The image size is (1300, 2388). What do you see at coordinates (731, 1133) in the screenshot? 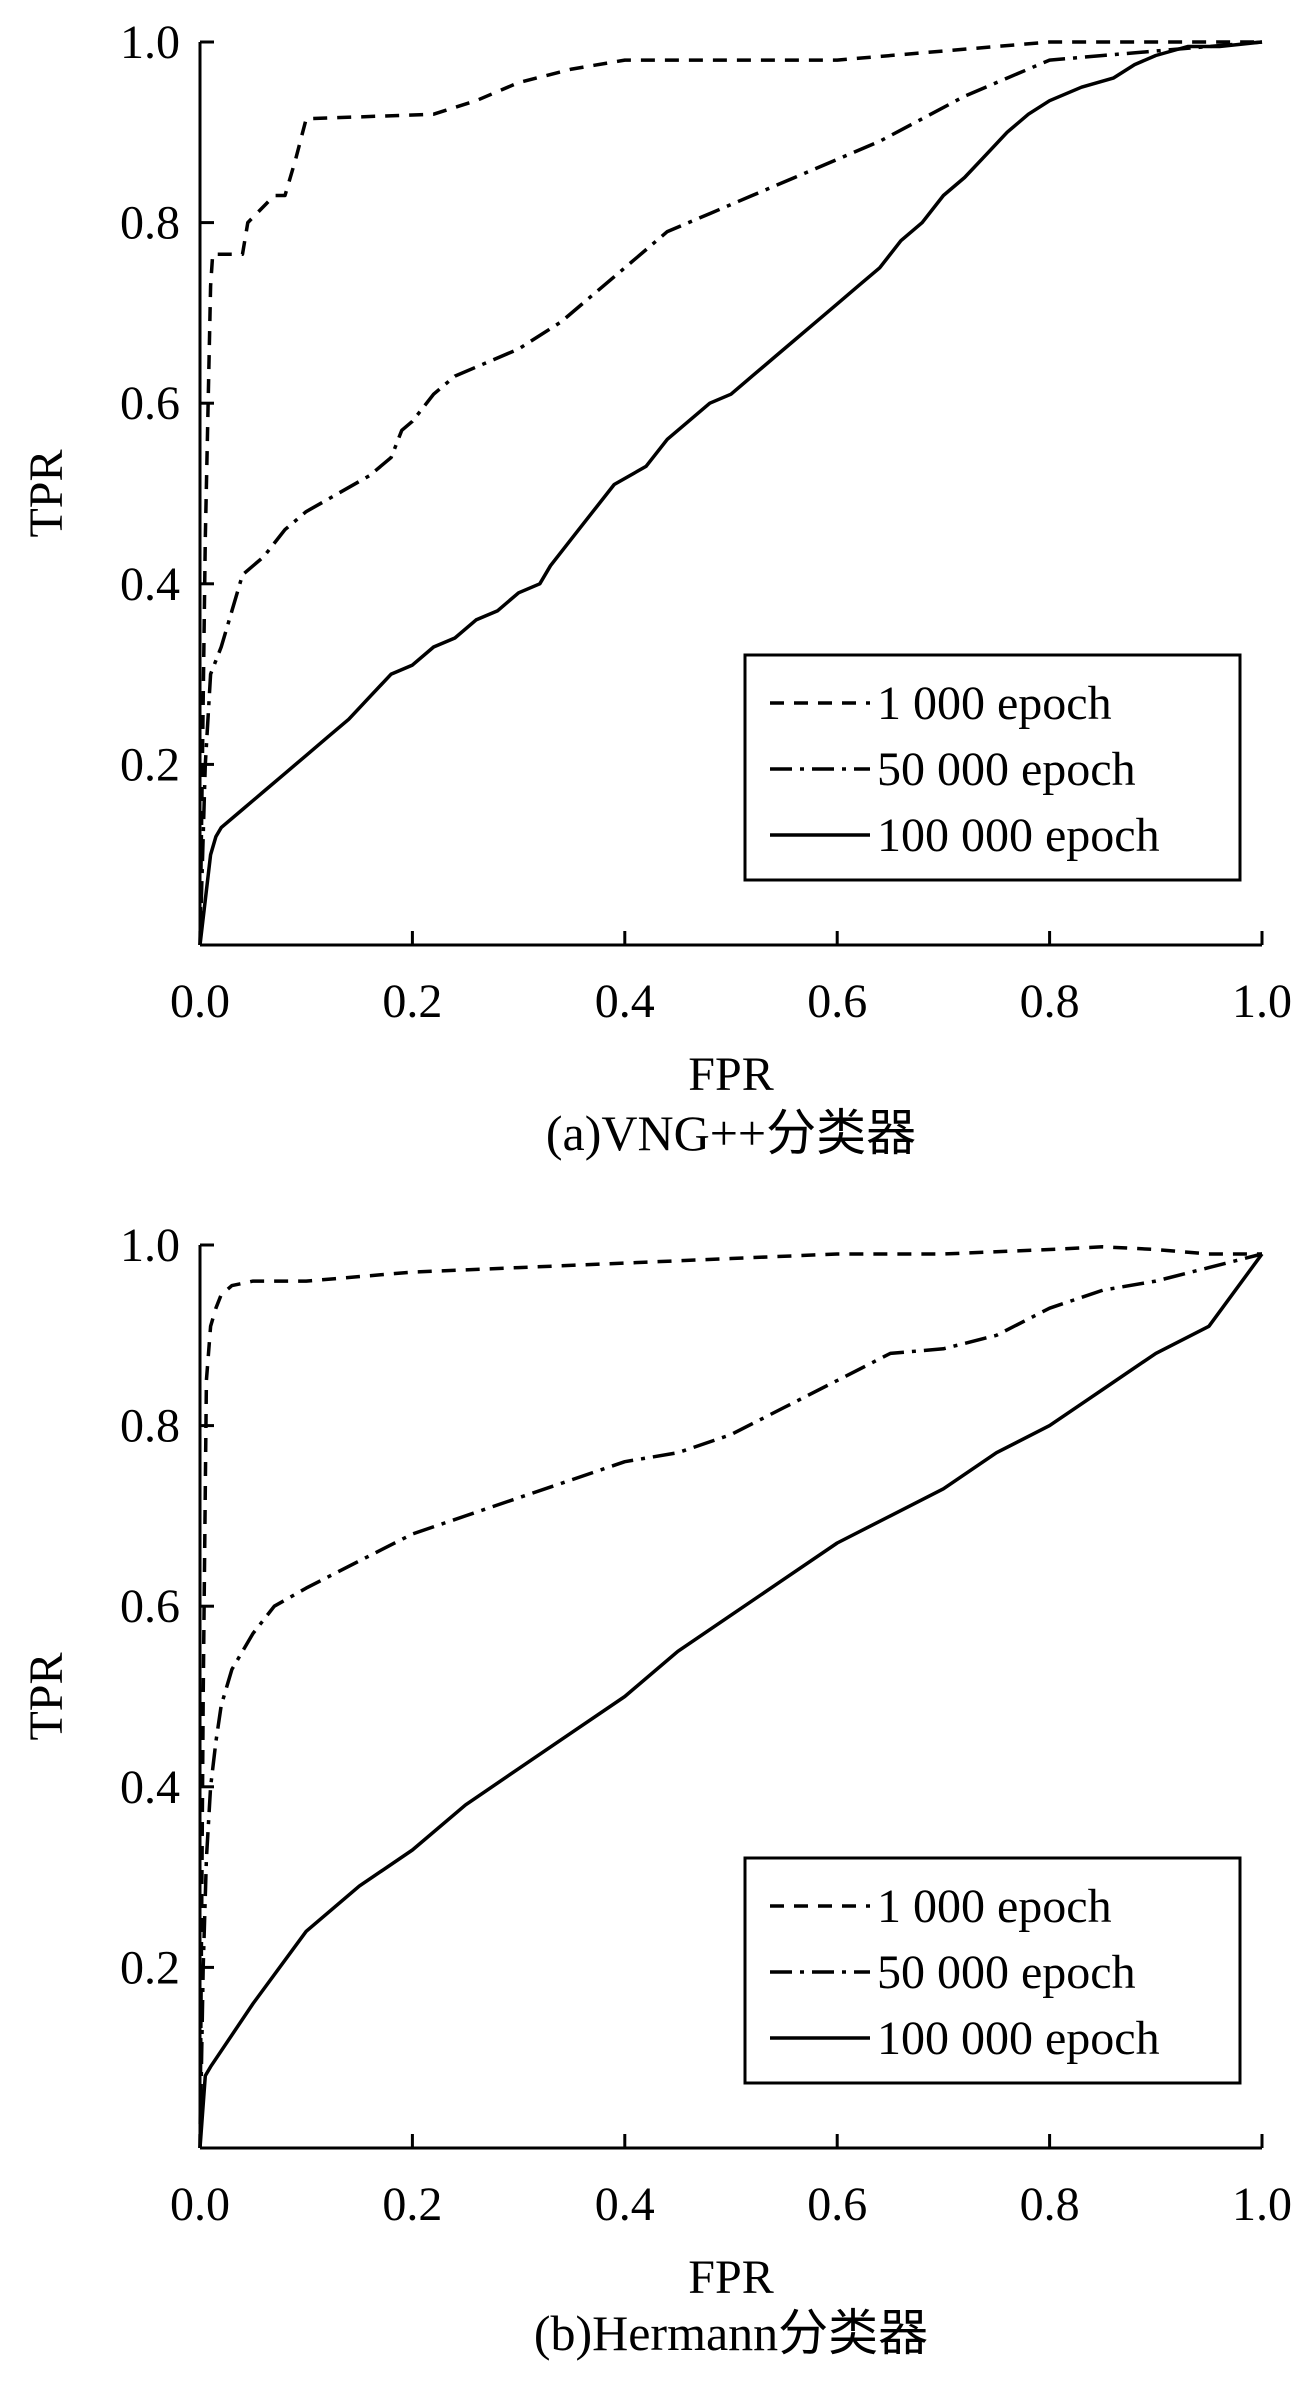
I see `chart-caption: (a)VNG++分类器` at bounding box center [731, 1133].